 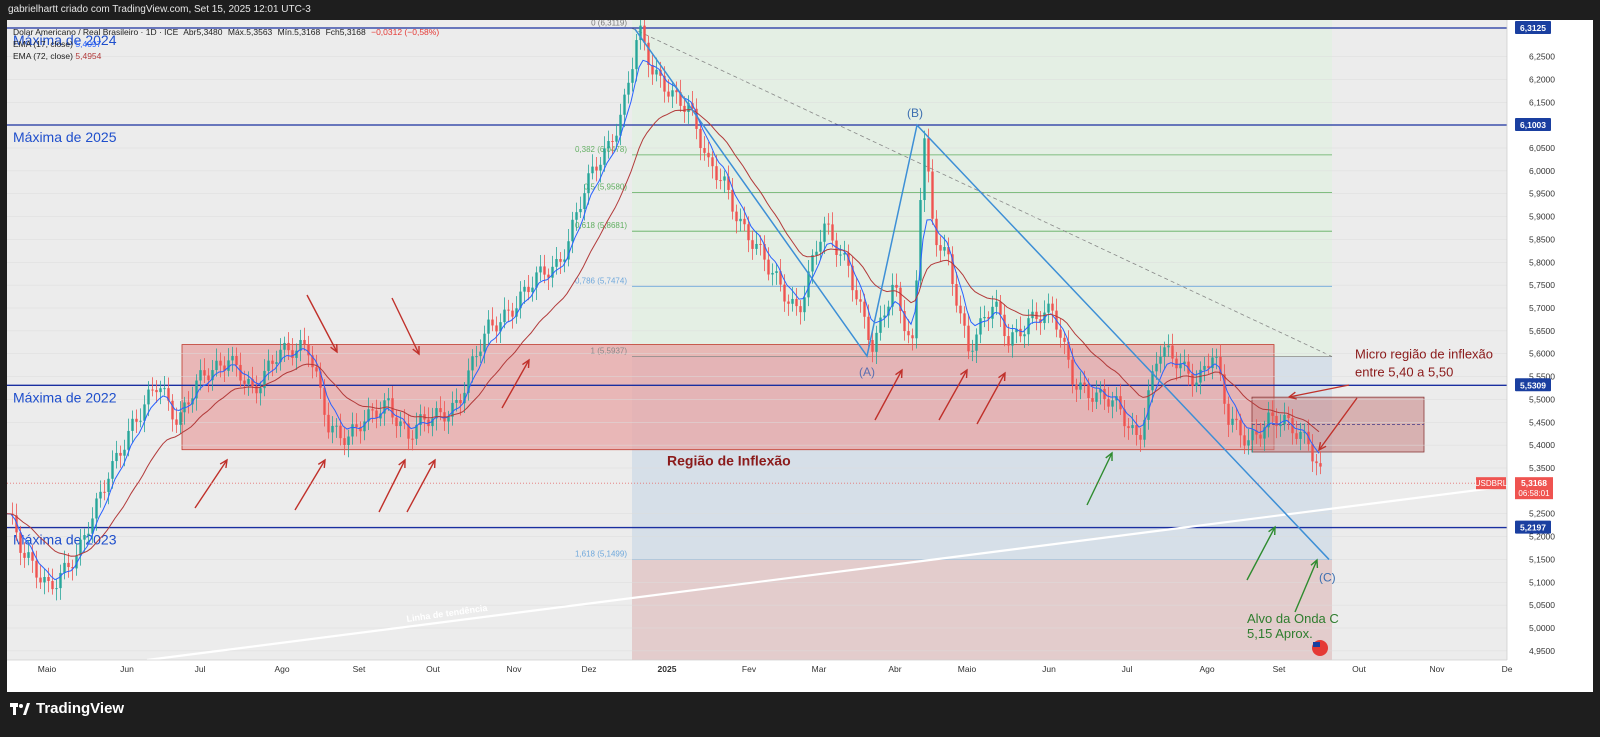 I want to click on time-tick-label: Mar, so click(x=819, y=669).